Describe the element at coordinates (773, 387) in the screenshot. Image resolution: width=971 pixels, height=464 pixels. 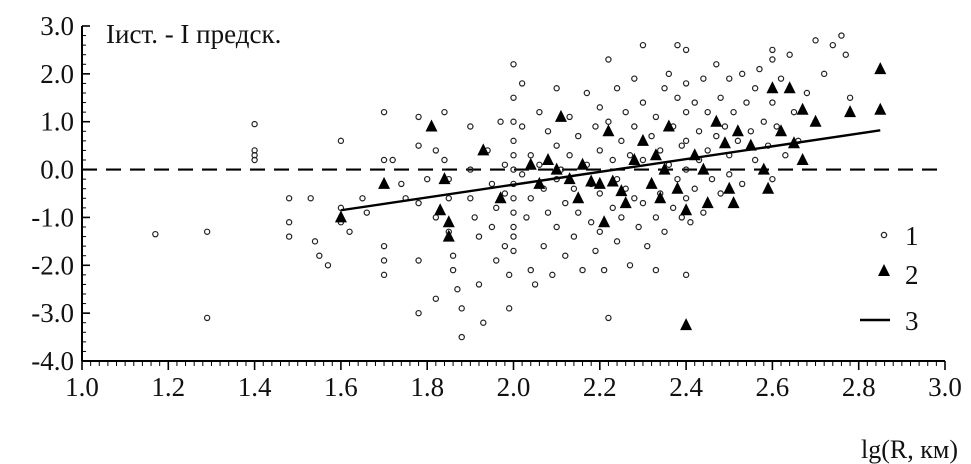
I see `x-tick-label: 2.6` at that location.